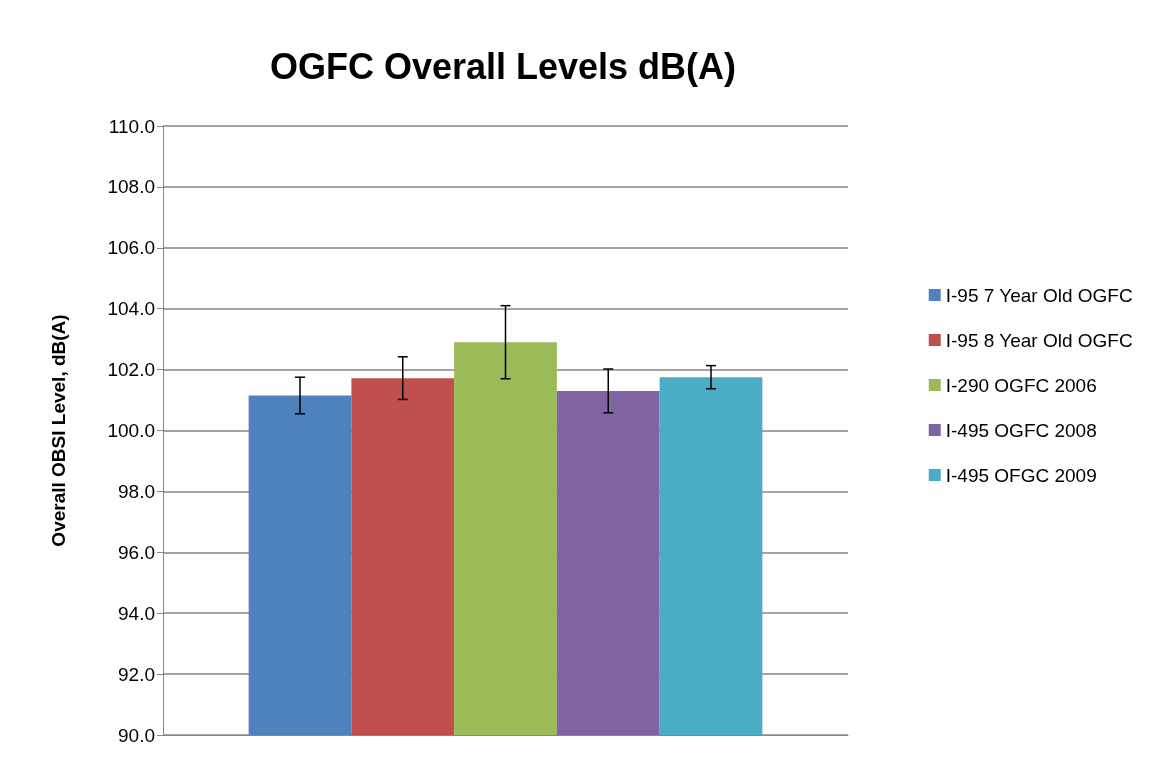 This screenshot has height=770, width=1161. I want to click on y-tick-label: 108.0, so click(131, 187).